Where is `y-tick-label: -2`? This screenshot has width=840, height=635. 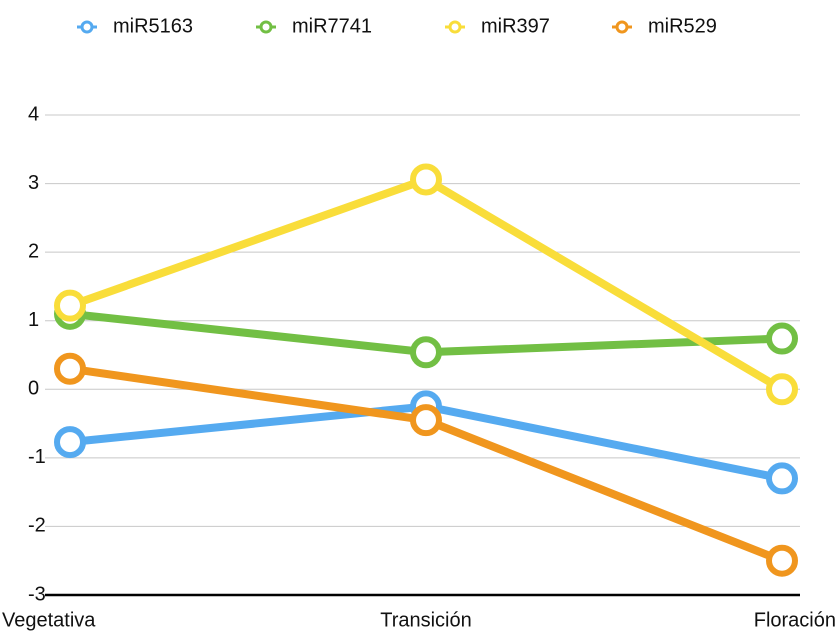 y-tick-label: -2 is located at coordinates (37, 526).